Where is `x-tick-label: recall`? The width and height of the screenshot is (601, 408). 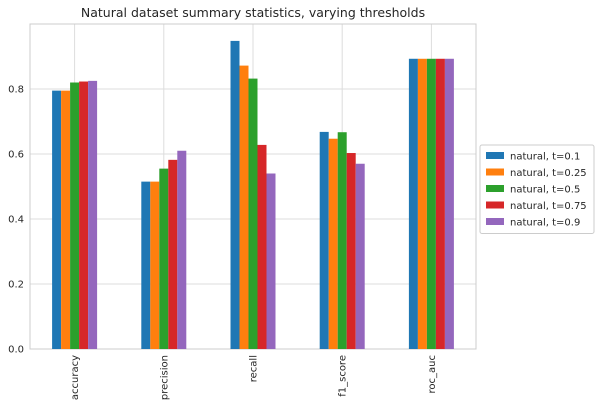 x-tick-label: recall is located at coordinates (254, 368).